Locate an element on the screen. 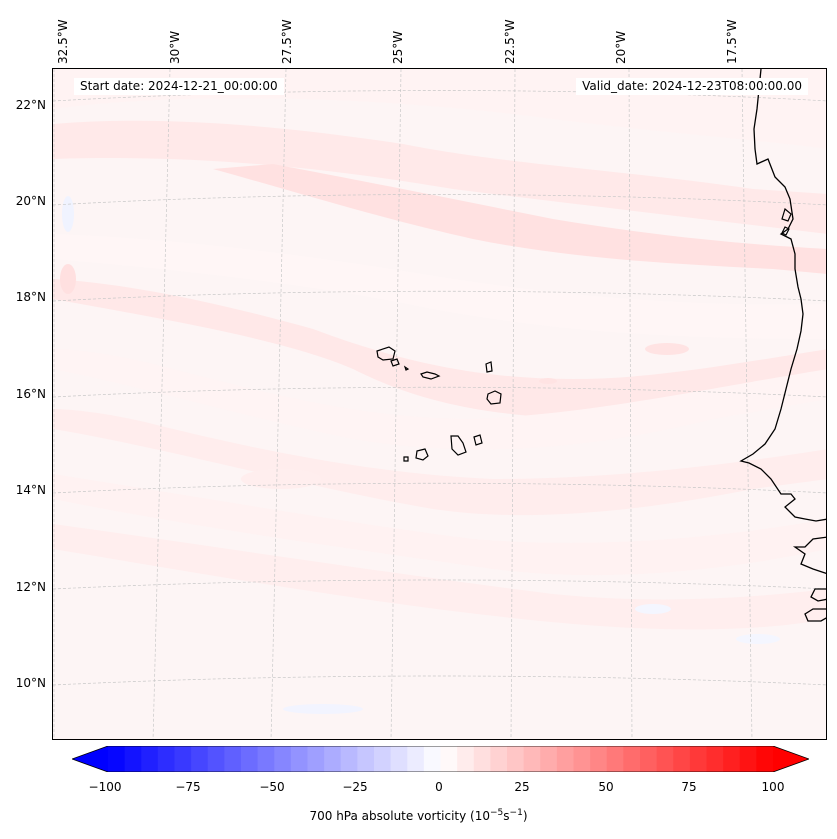 This screenshot has width=837, height=839. island-boa-vista is located at coordinates (494, 397).